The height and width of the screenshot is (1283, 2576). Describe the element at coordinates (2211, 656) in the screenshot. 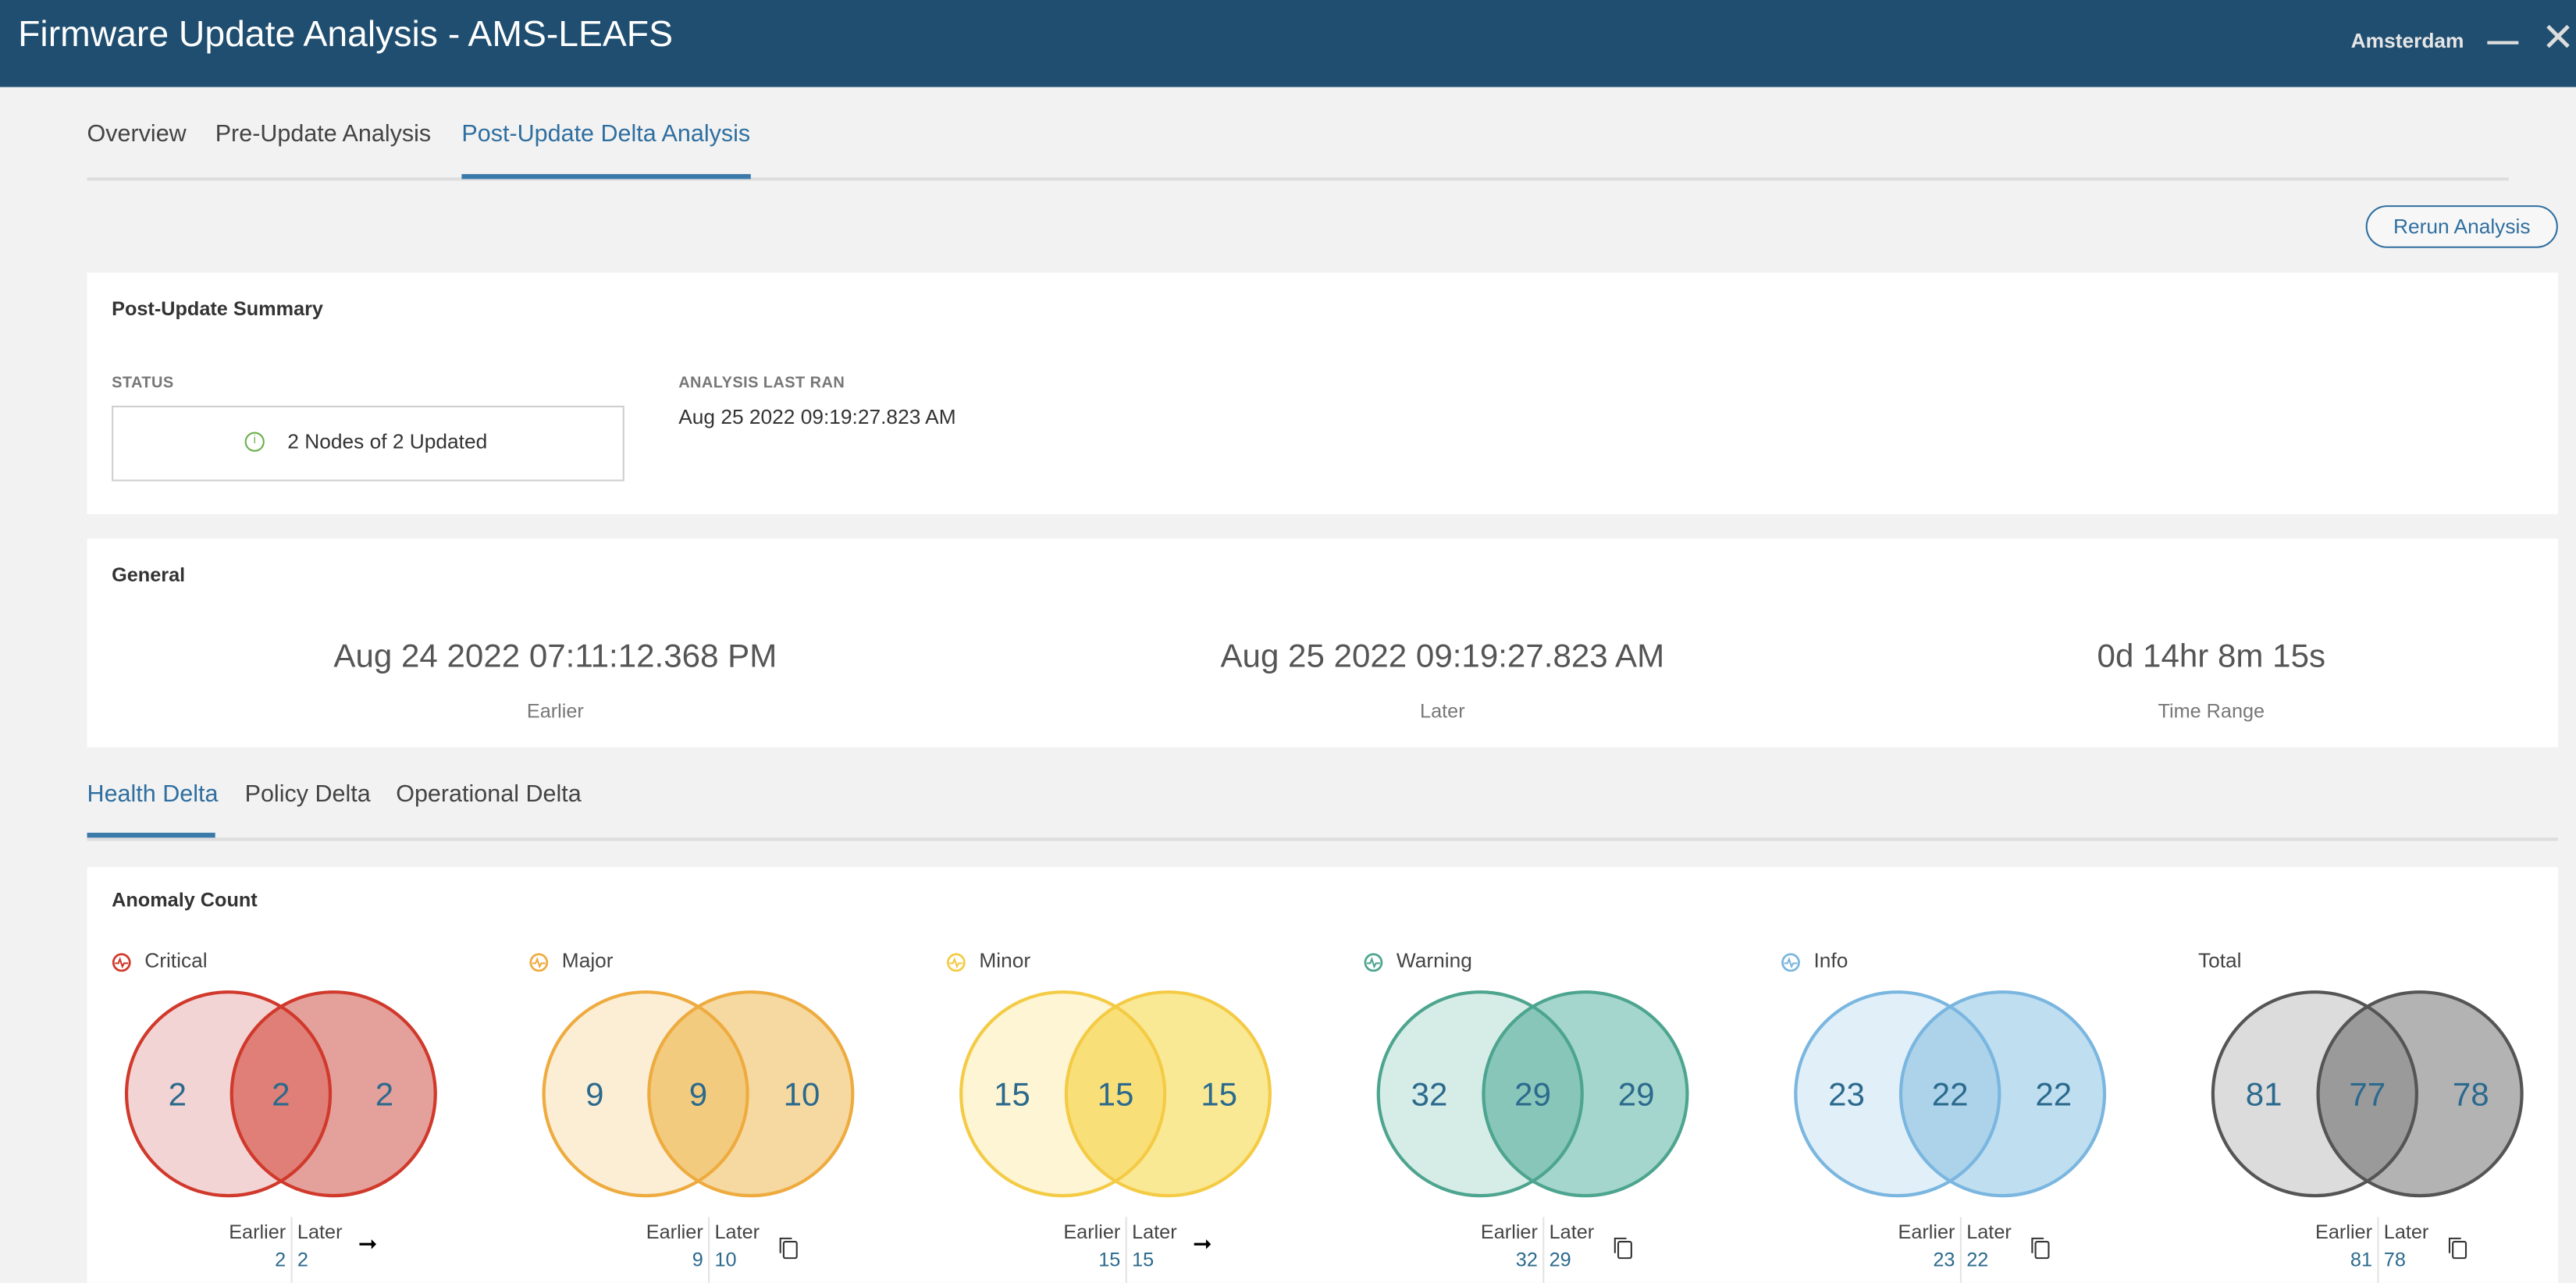

I see `time-range: 0d 14hr 8m 15s` at that location.